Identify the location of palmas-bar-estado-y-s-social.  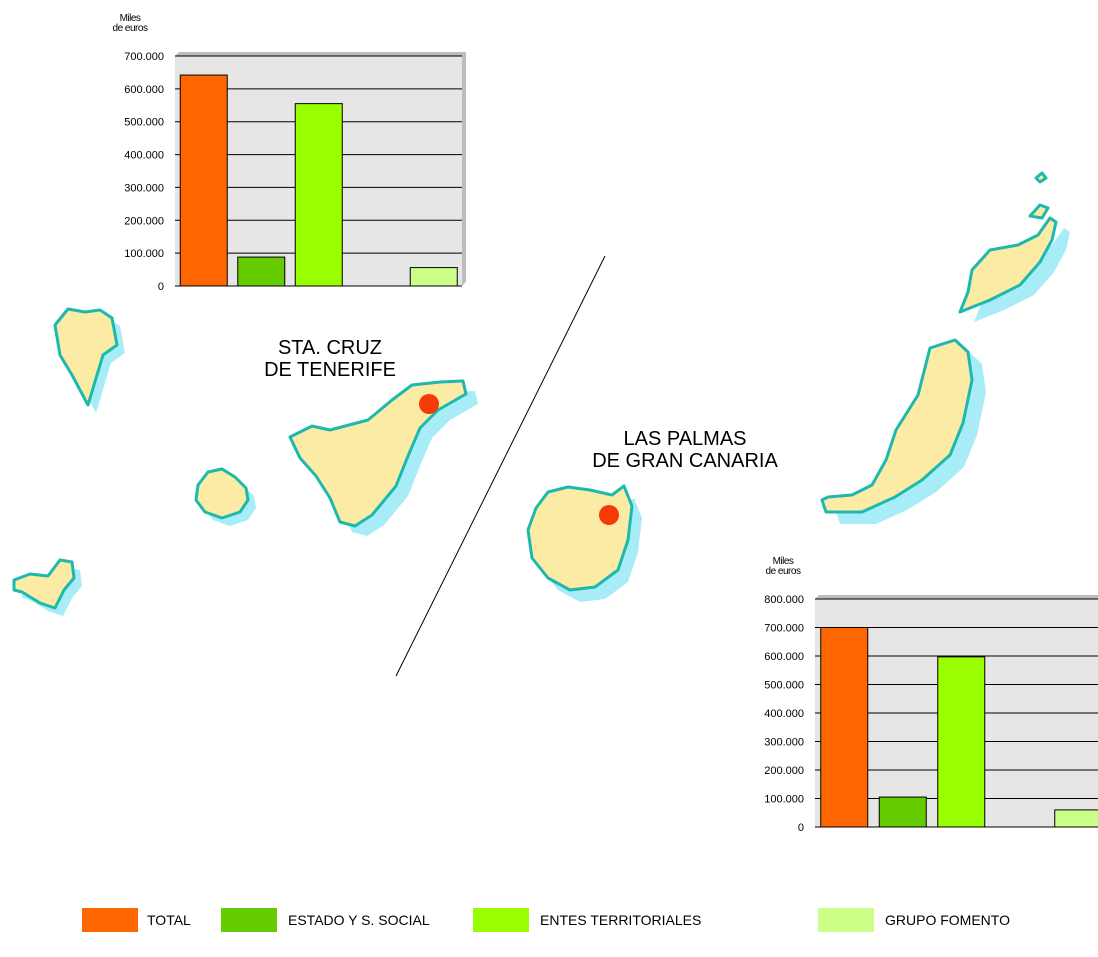
(902, 812).